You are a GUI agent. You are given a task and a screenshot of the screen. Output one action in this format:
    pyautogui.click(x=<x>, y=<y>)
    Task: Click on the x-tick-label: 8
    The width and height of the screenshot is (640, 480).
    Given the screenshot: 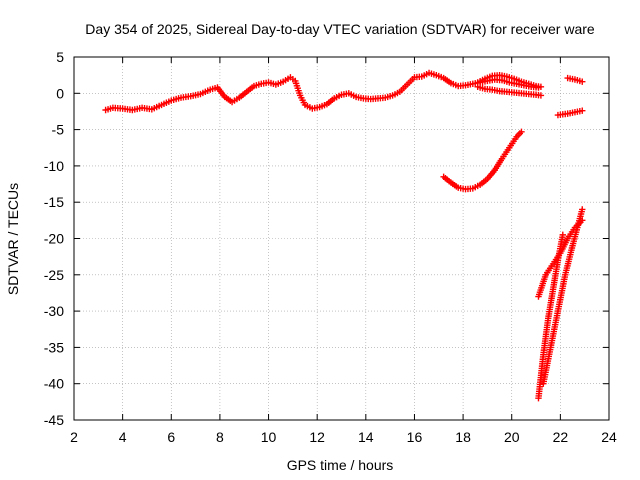 What is the action you would take?
    pyautogui.click(x=220, y=437)
    